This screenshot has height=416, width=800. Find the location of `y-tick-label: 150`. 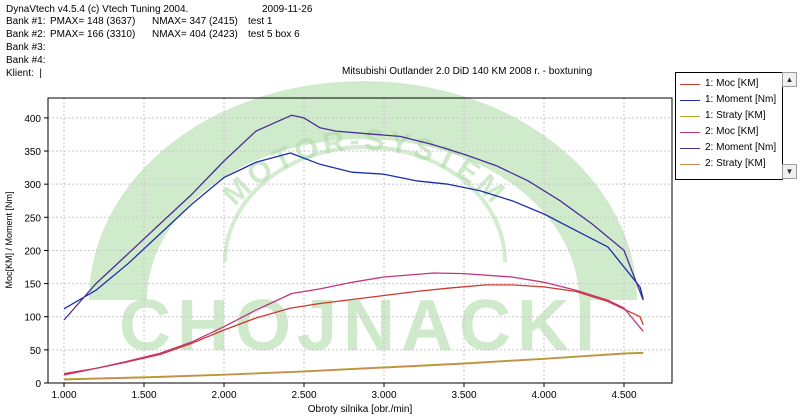

y-tick-label: 150 is located at coordinates (32, 285).